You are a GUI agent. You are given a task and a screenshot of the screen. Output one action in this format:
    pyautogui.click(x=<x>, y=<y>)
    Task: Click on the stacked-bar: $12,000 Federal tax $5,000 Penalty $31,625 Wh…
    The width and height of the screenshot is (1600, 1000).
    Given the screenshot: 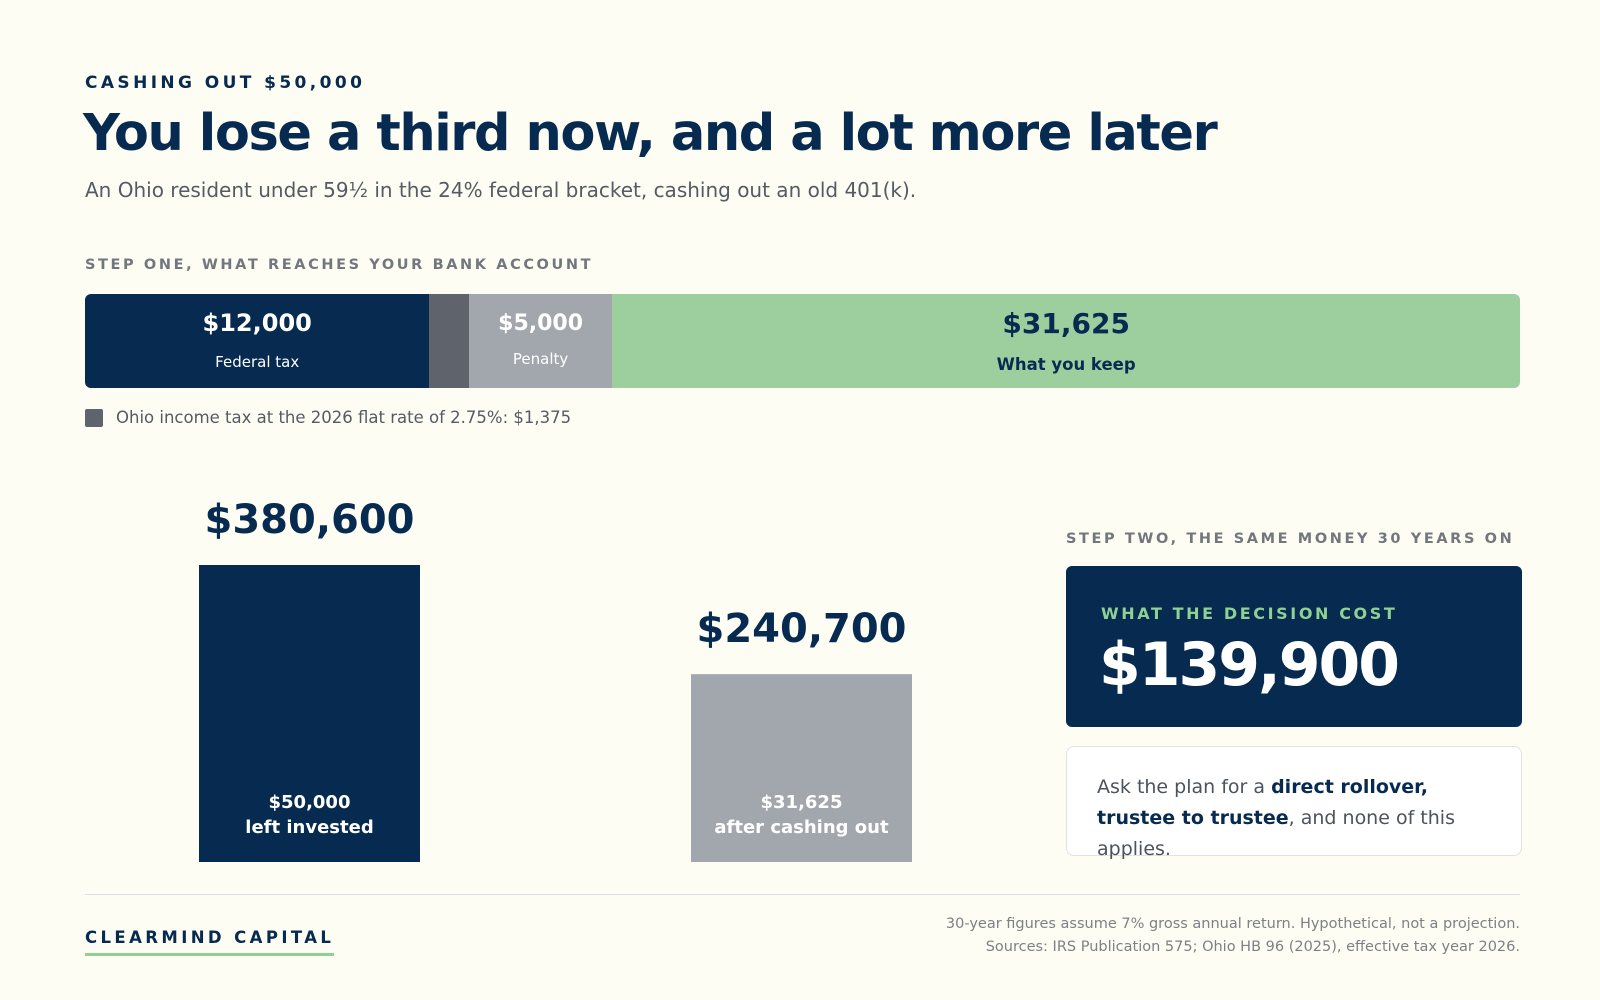 What is the action you would take?
    pyautogui.click(x=802, y=341)
    